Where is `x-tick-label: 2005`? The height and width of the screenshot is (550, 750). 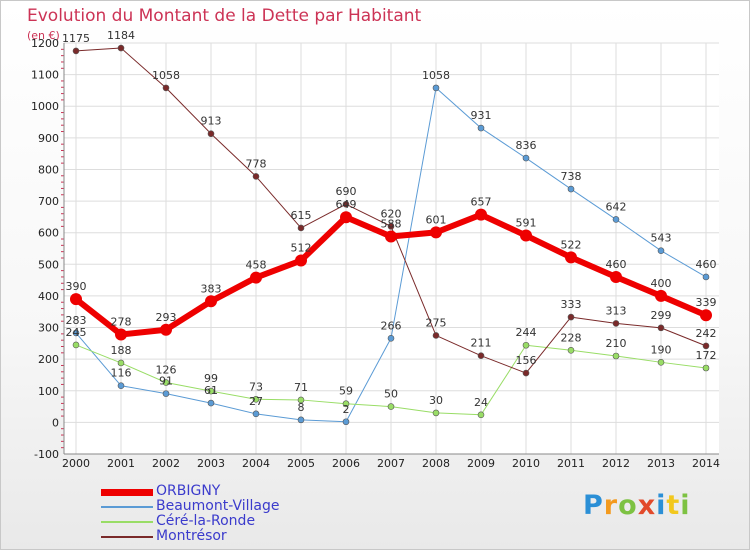
x-tick-label: 2005 is located at coordinates (301, 463).